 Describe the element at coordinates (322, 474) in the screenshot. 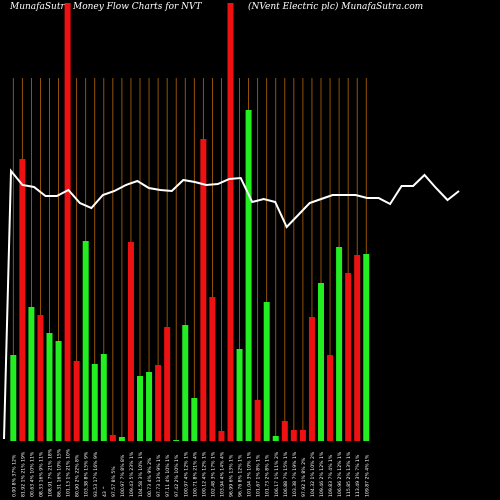

I see `x-tick-label: 109.46 2% 12% 1%` at that location.